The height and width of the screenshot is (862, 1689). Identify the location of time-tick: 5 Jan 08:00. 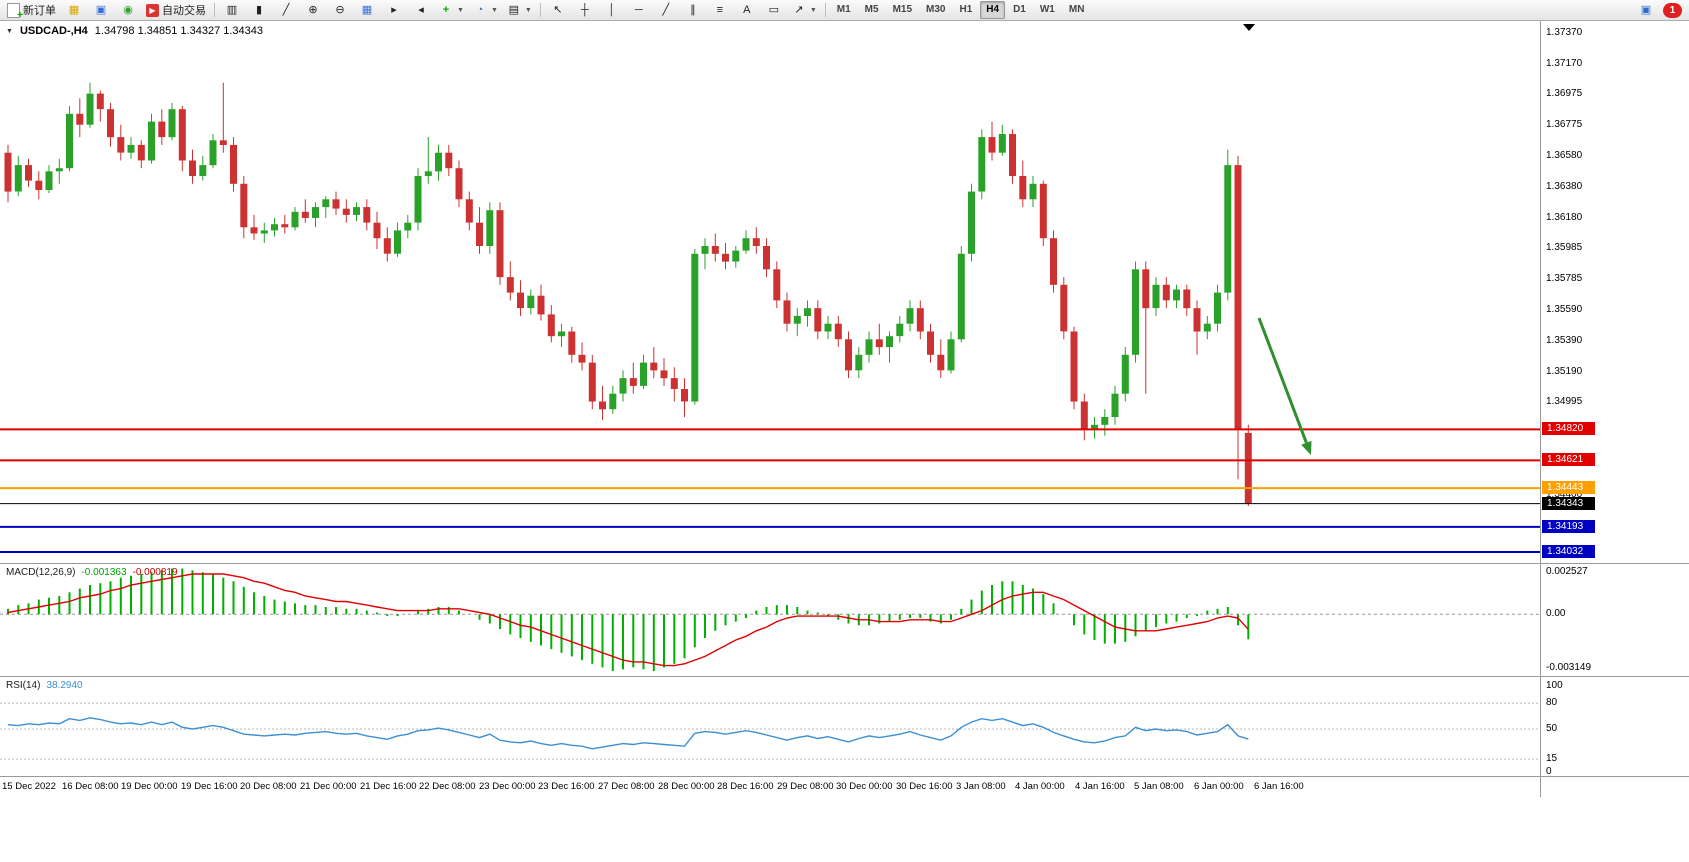
(1159, 786).